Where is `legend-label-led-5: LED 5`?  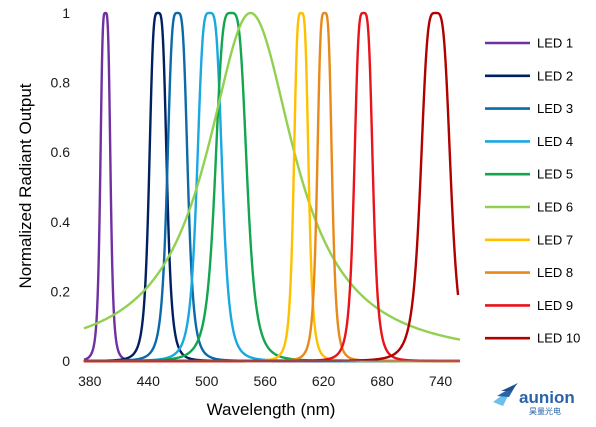 legend-label-led-5: LED 5 is located at coordinates (555, 174).